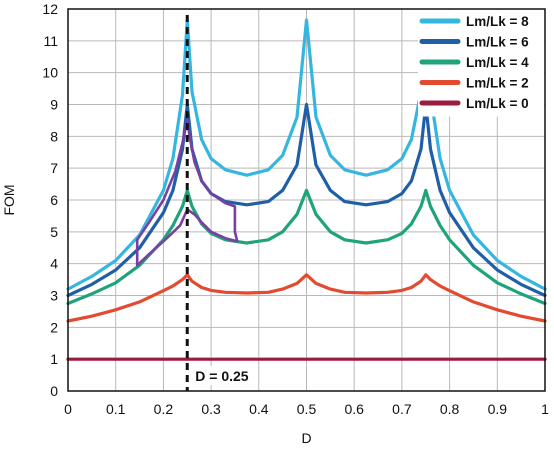  I want to click on x-tick-label: 0.5, so click(307, 409).